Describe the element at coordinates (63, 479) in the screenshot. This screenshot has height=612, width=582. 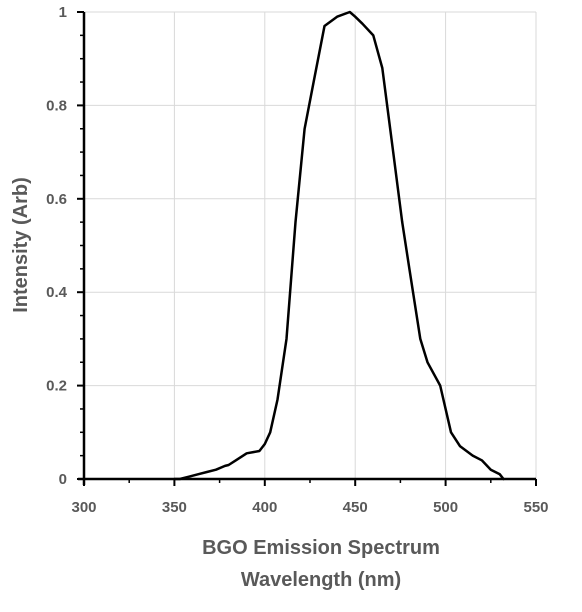
I see `y-tick-label-0: 0` at that location.